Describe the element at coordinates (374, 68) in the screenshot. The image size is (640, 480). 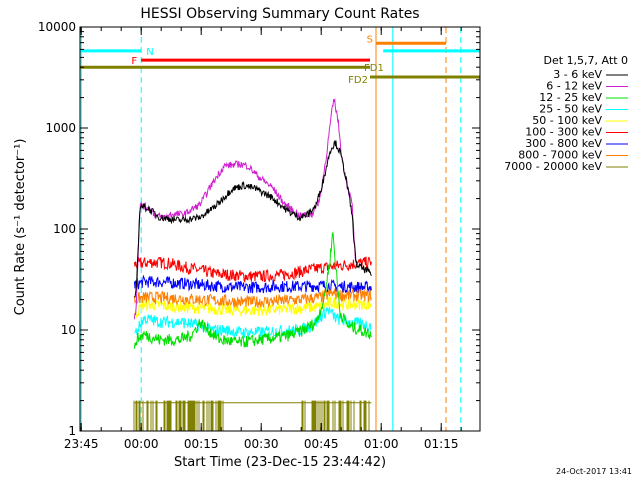
I see `annotation-label-2: FD1` at that location.